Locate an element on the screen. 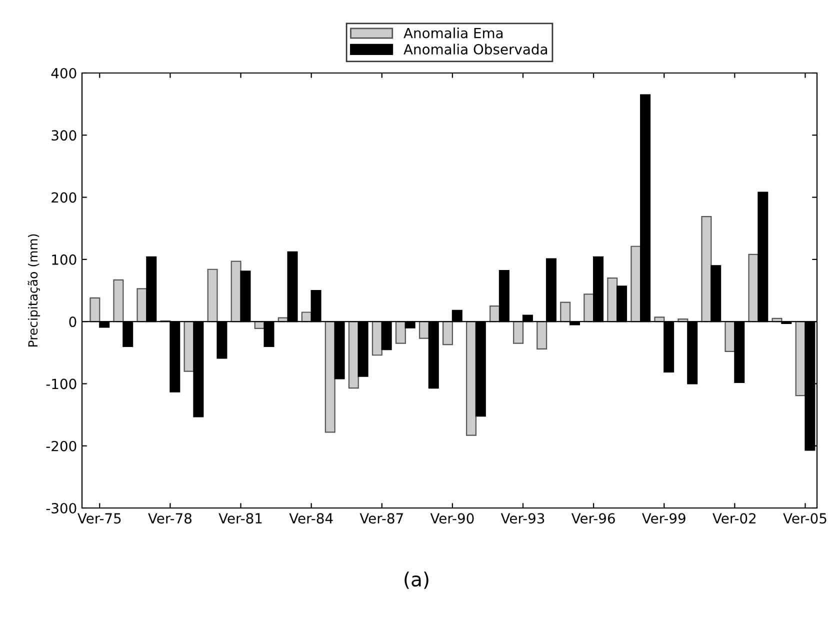 This screenshot has height=626, width=833. y-tick-label: 300 is located at coordinates (64, 135).